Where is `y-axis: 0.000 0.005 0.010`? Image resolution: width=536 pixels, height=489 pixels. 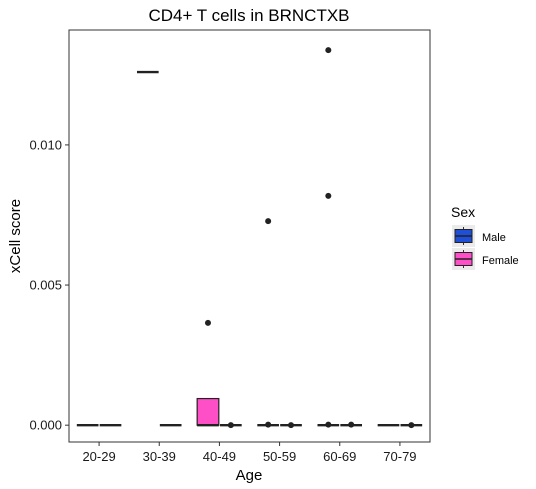
y-axis: 0.000 0.005 0.010 is located at coordinates (49, 285).